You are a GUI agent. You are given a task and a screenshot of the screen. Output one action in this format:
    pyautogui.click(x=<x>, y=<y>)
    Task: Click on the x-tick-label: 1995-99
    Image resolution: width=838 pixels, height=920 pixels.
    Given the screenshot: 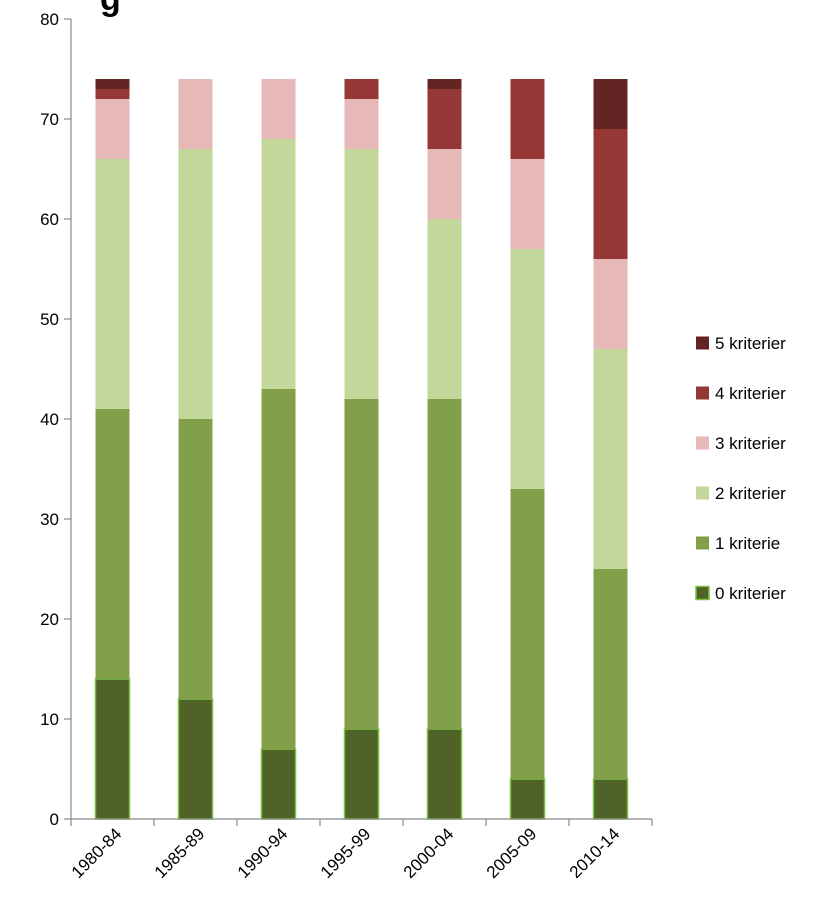 What is the action you would take?
    pyautogui.click(x=346, y=853)
    